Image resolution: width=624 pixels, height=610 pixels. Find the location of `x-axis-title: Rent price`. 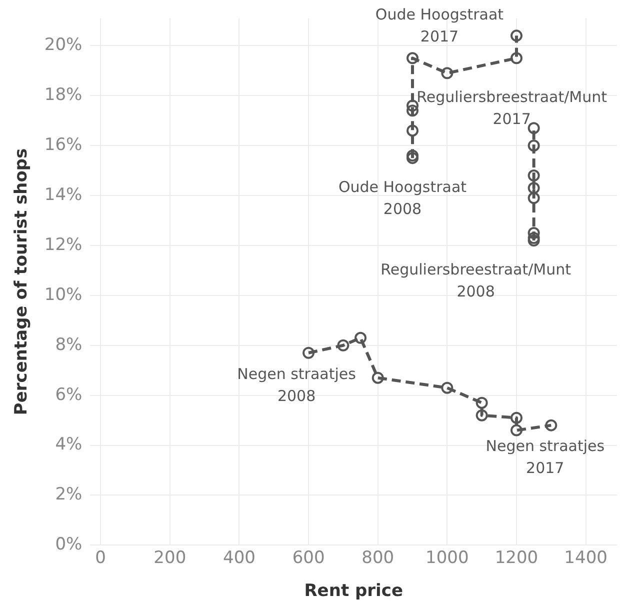

x-axis-title: Rent price is located at coordinates (353, 591).